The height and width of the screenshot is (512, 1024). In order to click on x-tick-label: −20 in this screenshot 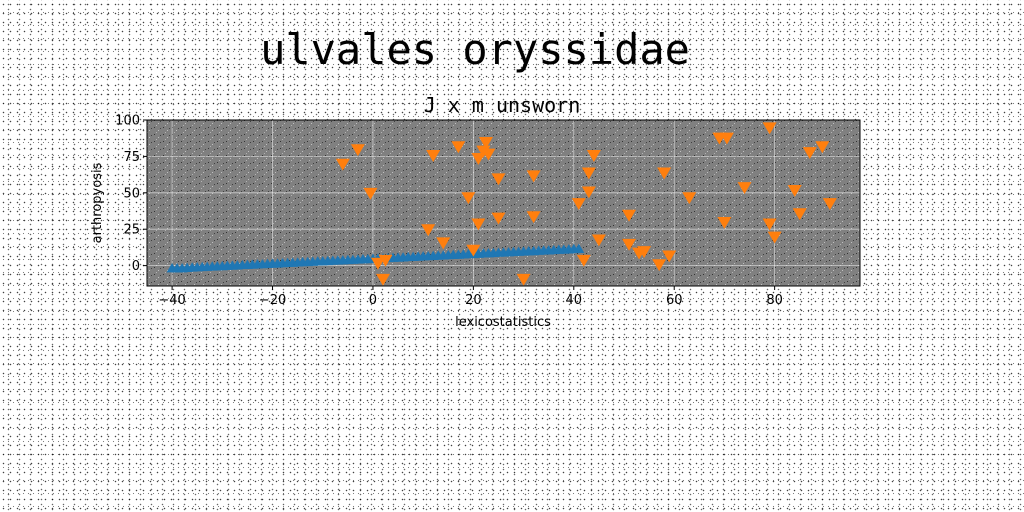, I will do `click(272, 300)`.